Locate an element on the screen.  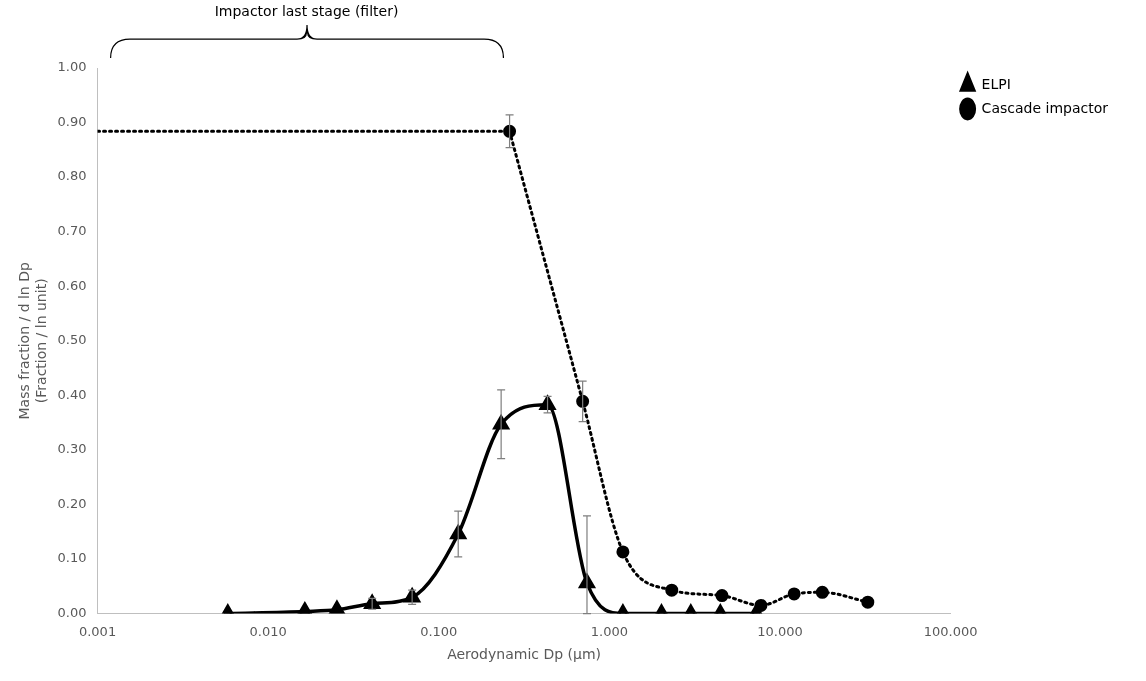
y-axis-title: Mass fraction / d ln Dp (Fraction / ln unit) is located at coordinates (32, 341).